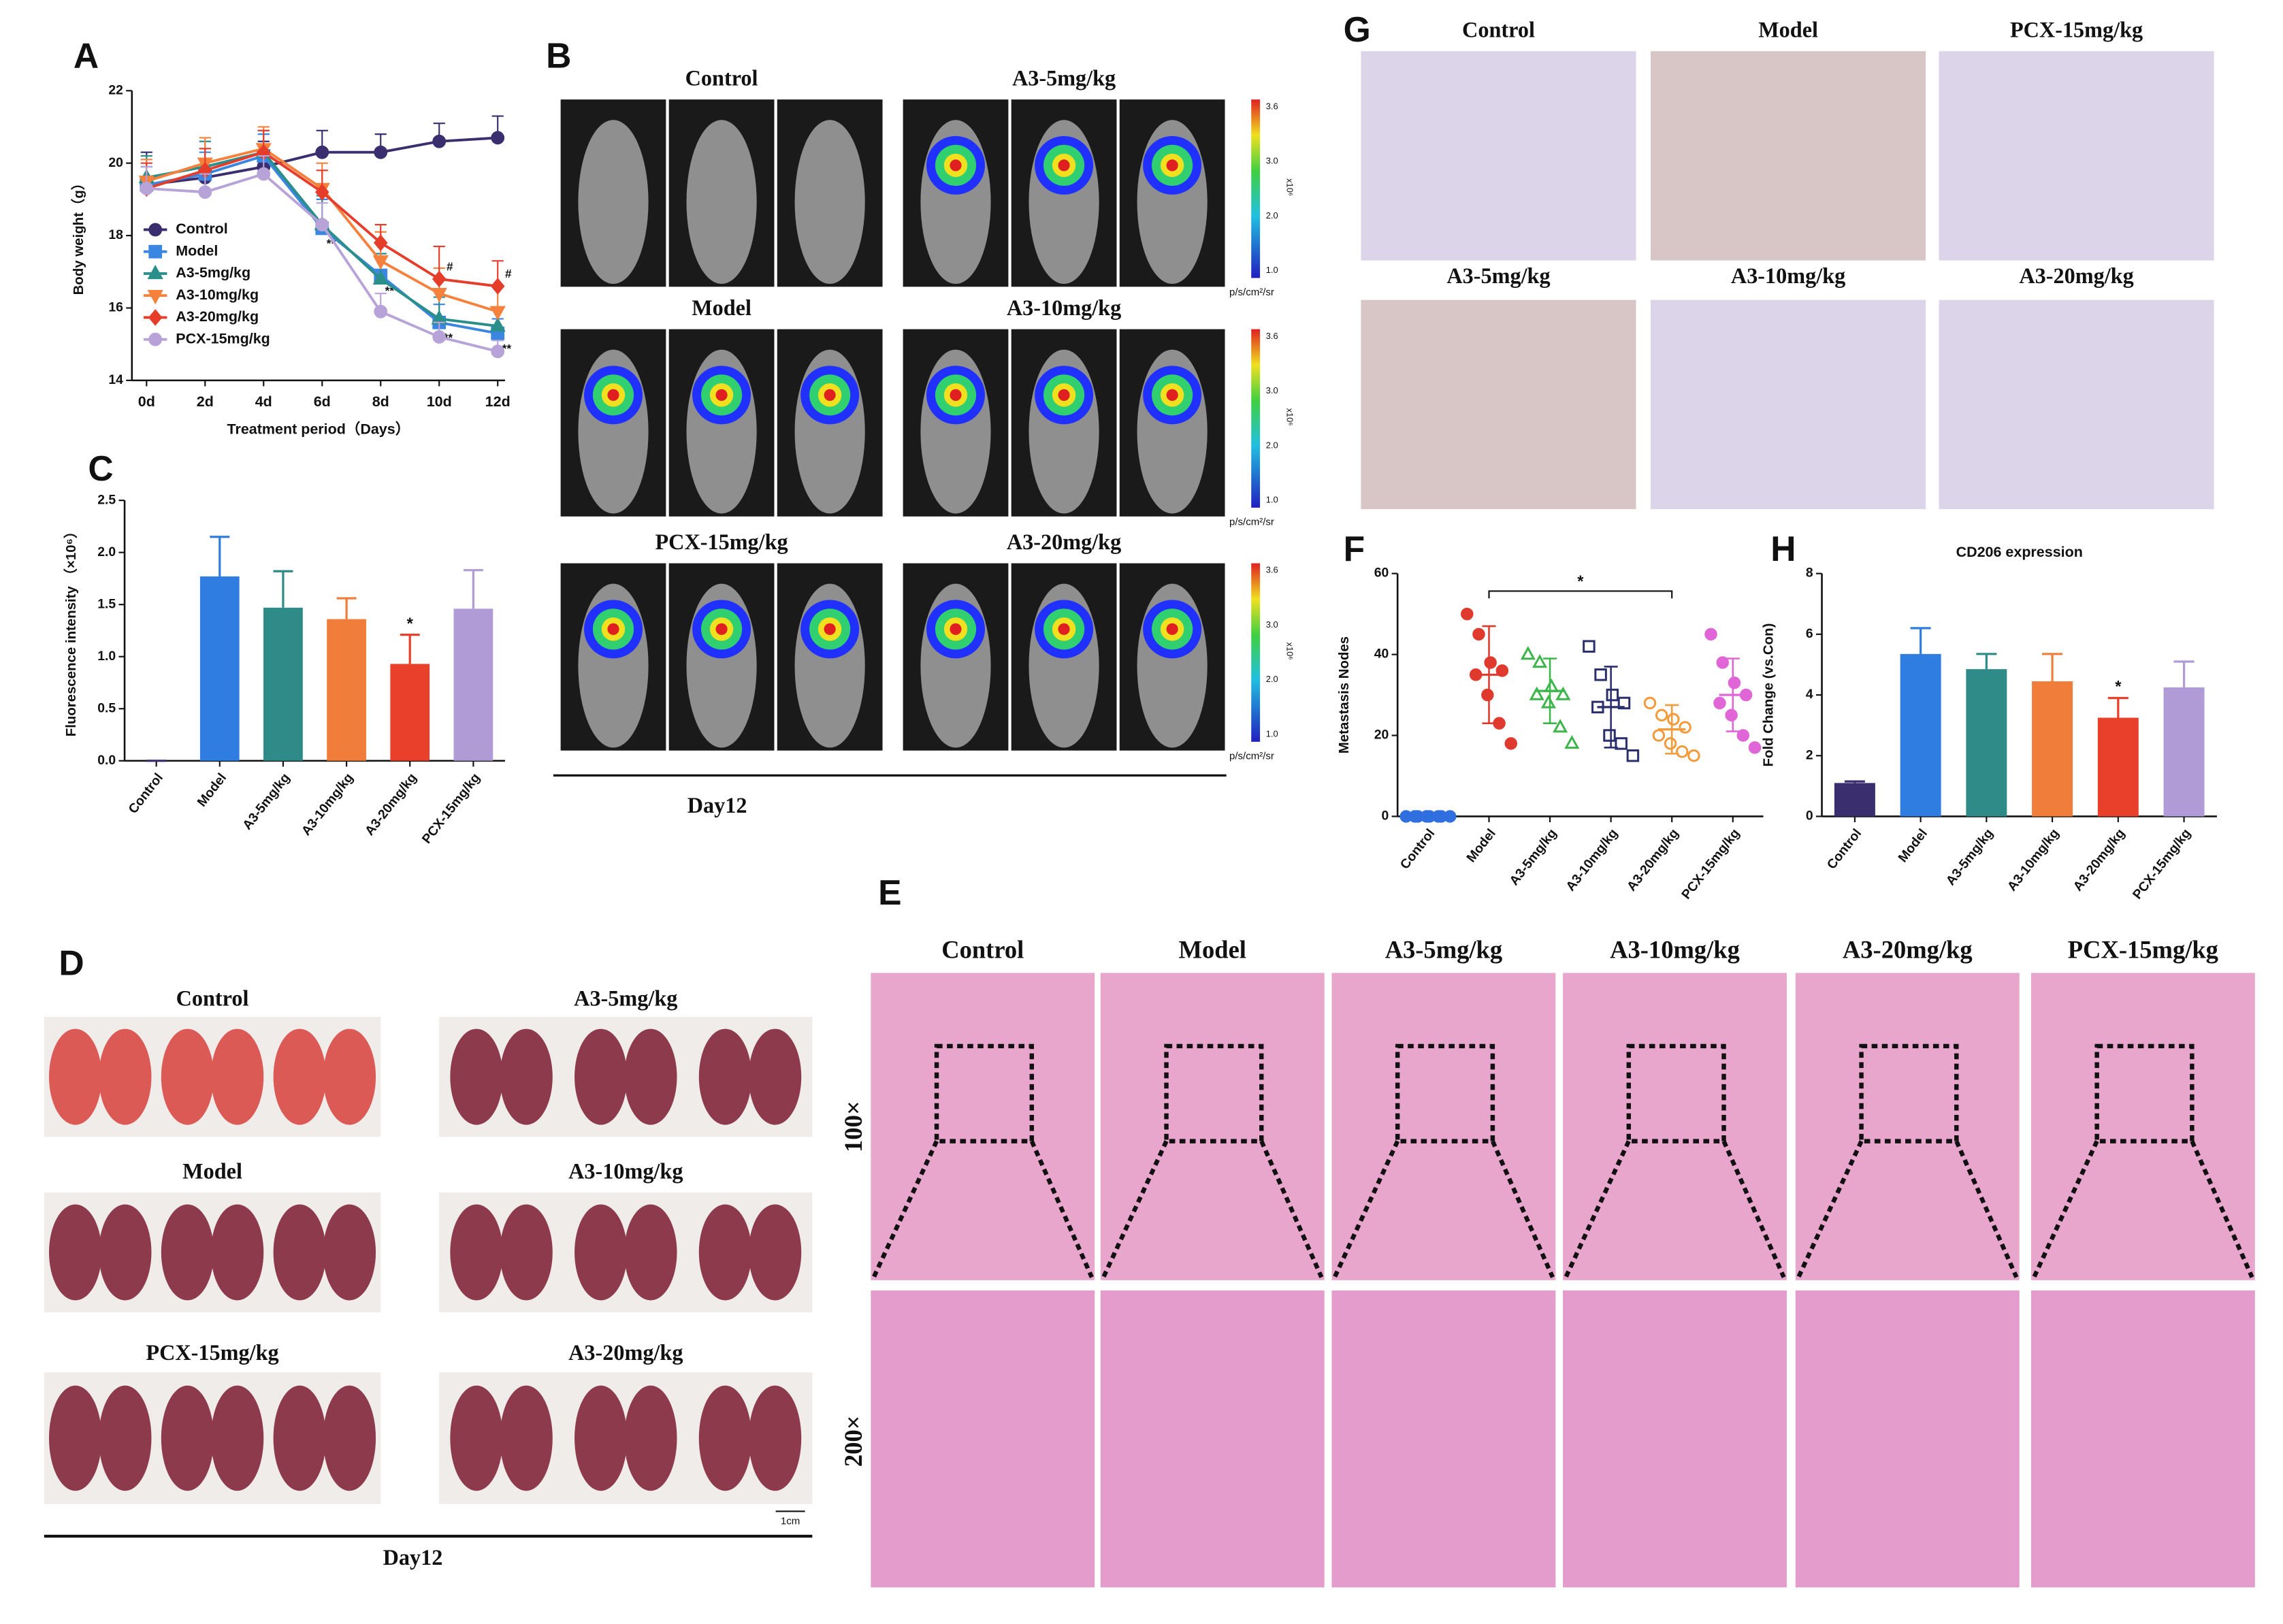  What do you see at coordinates (2142, 1126) in the screenshot?
I see `he-stain` at bounding box center [2142, 1126].